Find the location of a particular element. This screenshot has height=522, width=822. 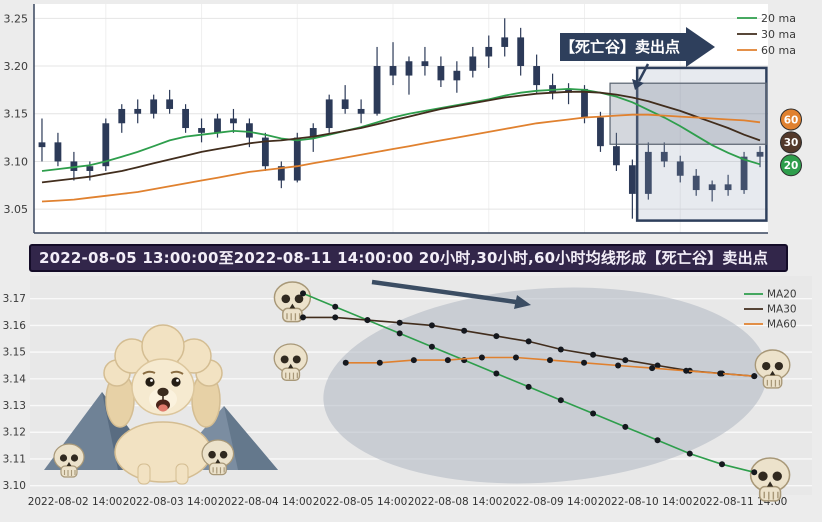

sell-point-banner-label: 【死亡谷】卖出点 is located at coordinates (620, 47).